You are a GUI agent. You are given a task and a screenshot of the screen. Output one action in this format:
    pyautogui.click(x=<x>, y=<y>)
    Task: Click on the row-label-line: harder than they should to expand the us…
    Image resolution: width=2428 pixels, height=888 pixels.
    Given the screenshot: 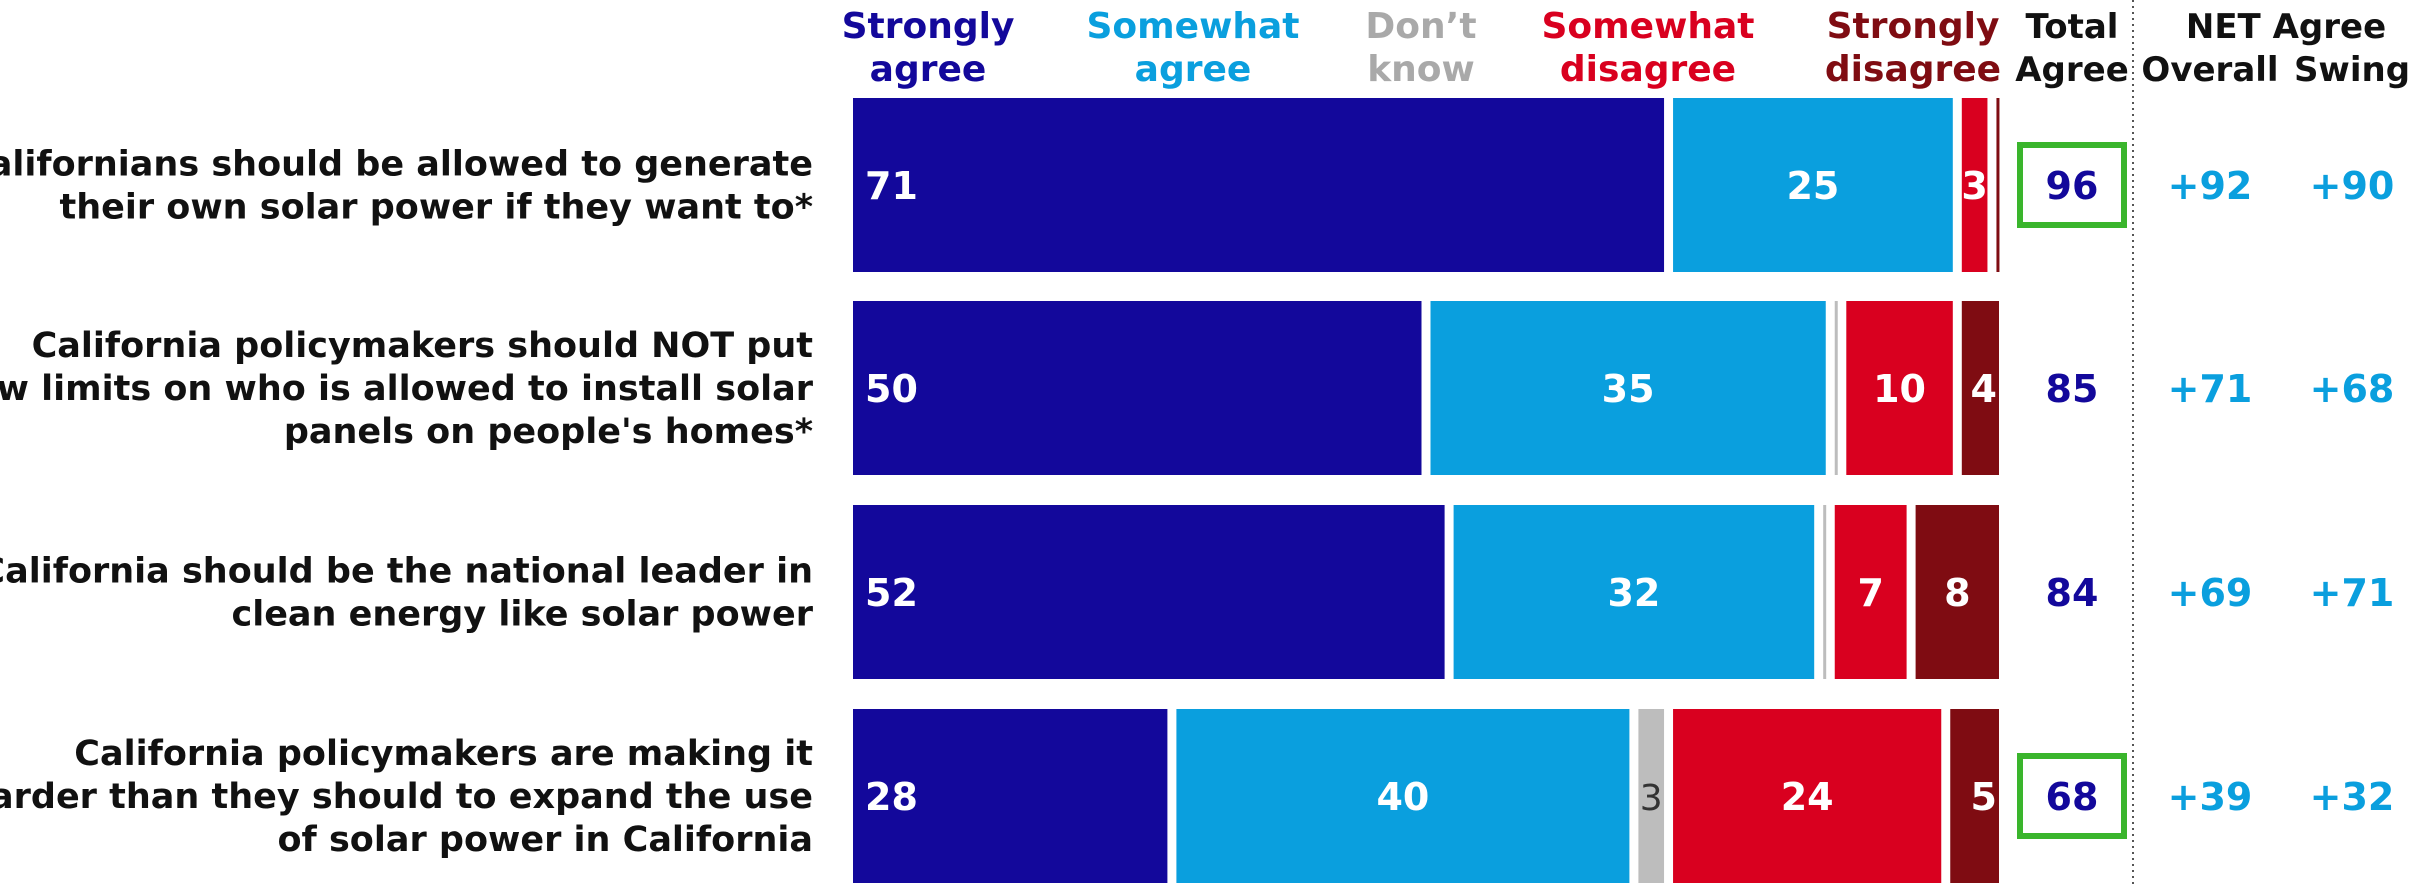 What is the action you would take?
    pyautogui.click(x=406, y=797)
    